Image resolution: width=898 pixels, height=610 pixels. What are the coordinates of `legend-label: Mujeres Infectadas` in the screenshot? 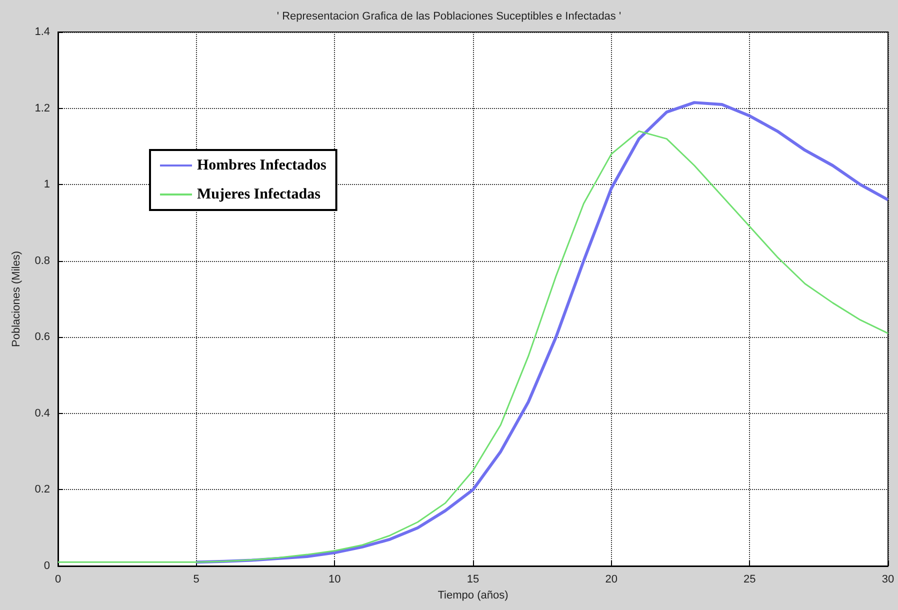 It's located at (259, 194).